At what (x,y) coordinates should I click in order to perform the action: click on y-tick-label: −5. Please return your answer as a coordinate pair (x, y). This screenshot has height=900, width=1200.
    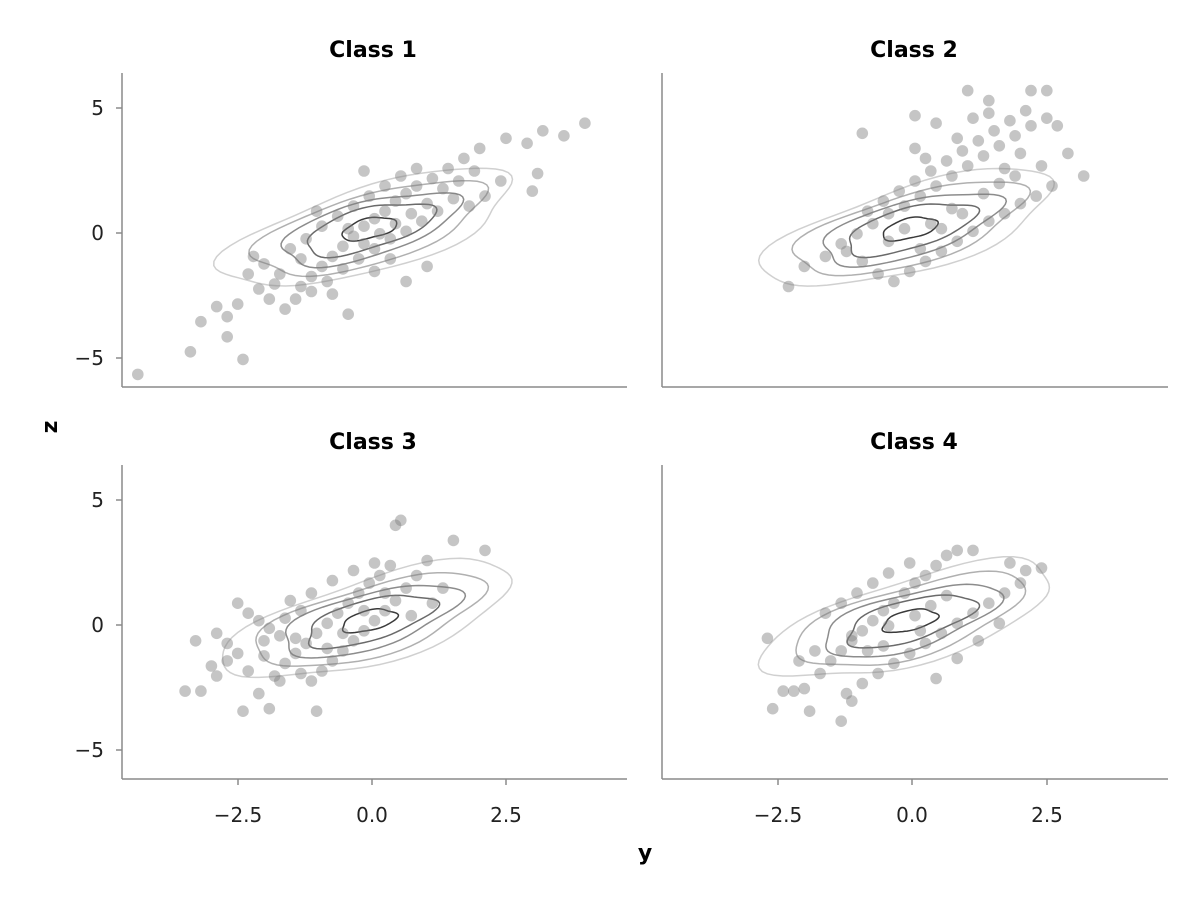
    Looking at the image, I should click on (89, 750).